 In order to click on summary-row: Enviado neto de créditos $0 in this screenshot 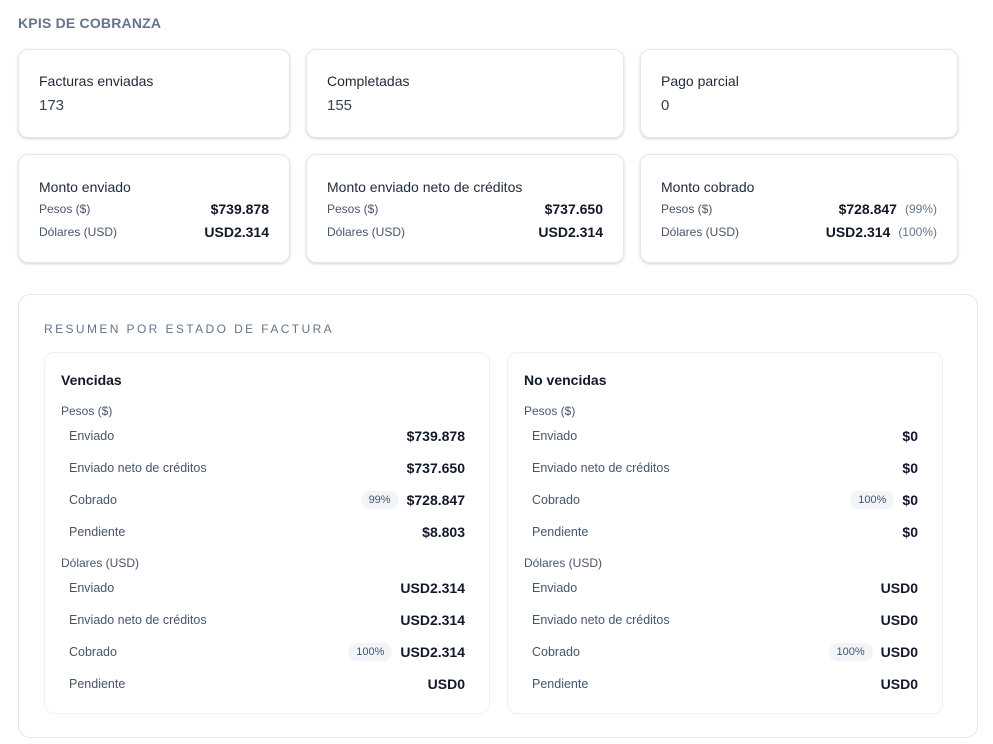, I will do `click(725, 468)`.